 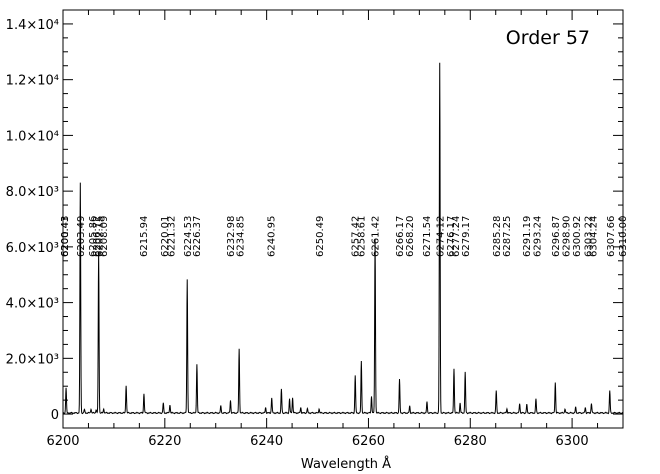 What do you see at coordinates (65, 236) in the screenshot?
I see `spectral-line-label: 6200.43` at bounding box center [65, 236].